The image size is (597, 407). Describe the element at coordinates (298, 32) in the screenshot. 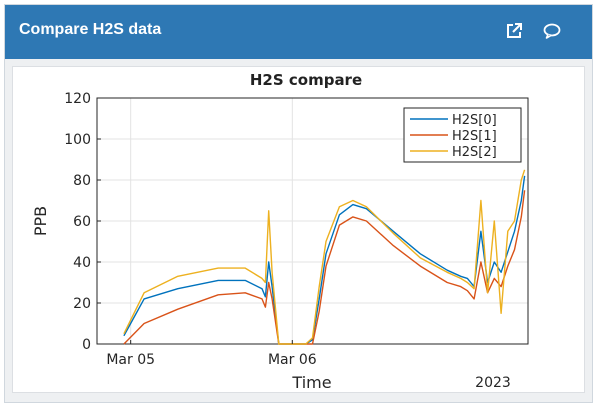

I see `widget-header: Compare H2S data` at that location.